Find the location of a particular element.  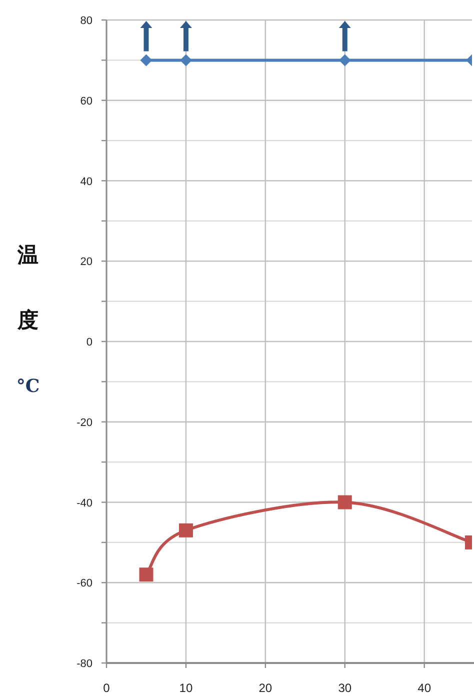

y-tick-label: -80 is located at coordinates (84, 664).